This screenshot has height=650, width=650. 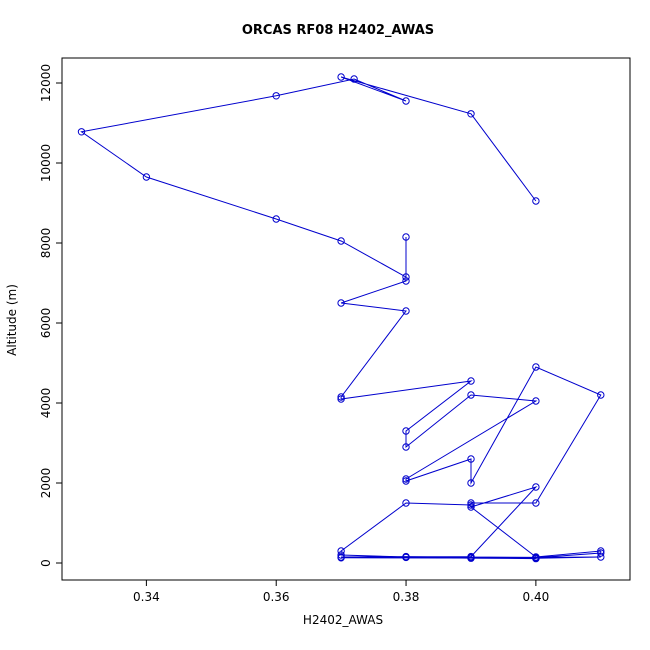 I want to click on x-tick-label: 0.34, so click(x=146, y=597).